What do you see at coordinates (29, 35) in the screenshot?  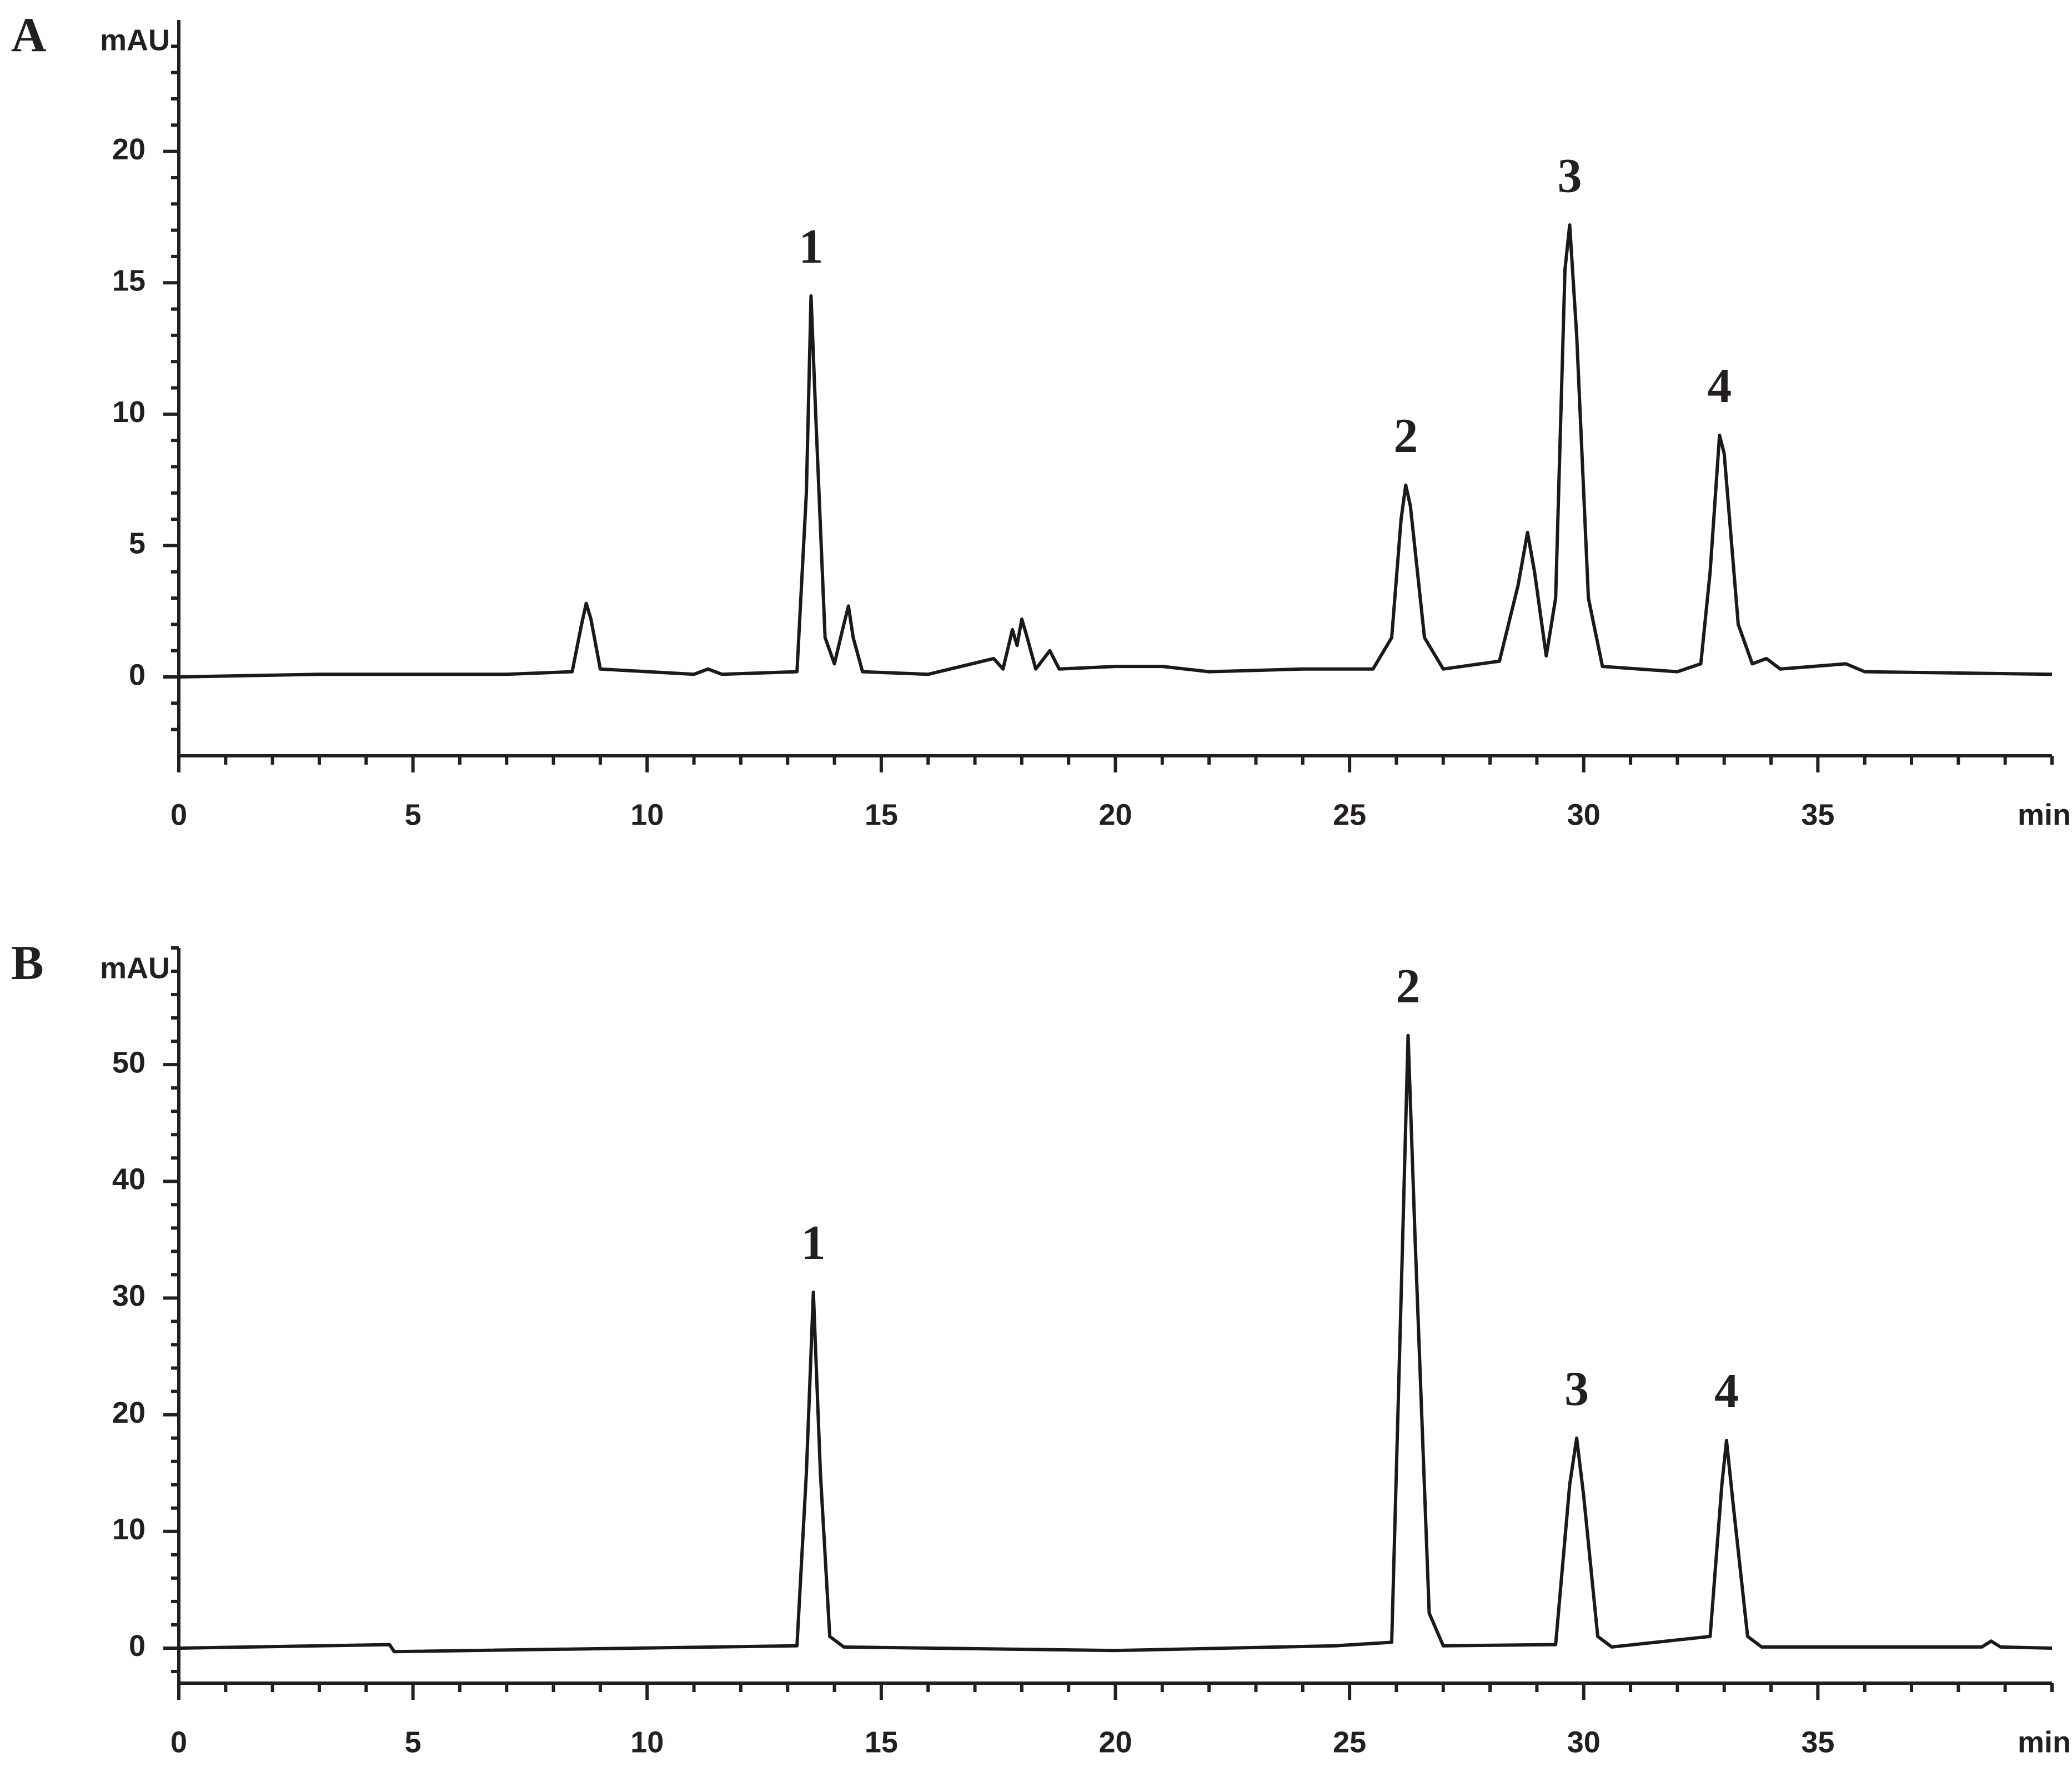 I see `panel-label: A` at bounding box center [29, 35].